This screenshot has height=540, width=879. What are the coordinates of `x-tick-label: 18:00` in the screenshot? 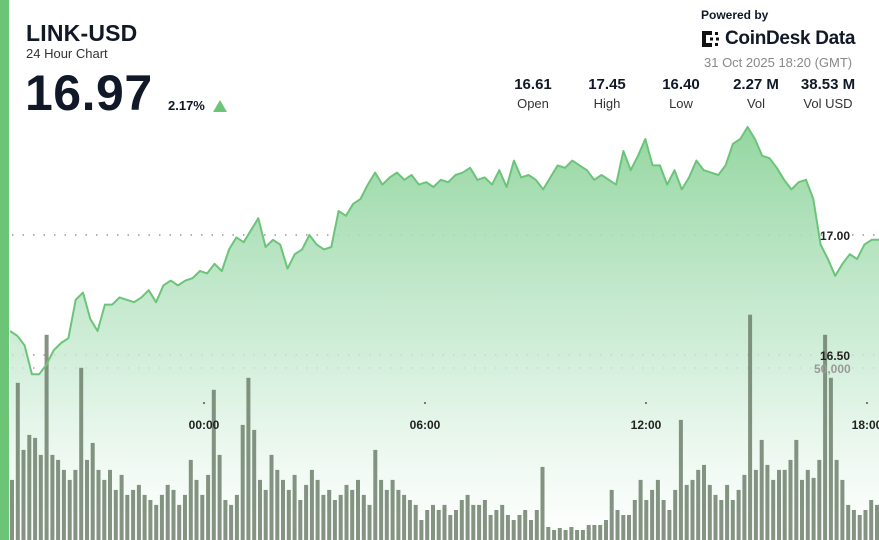 It's located at (865, 425).